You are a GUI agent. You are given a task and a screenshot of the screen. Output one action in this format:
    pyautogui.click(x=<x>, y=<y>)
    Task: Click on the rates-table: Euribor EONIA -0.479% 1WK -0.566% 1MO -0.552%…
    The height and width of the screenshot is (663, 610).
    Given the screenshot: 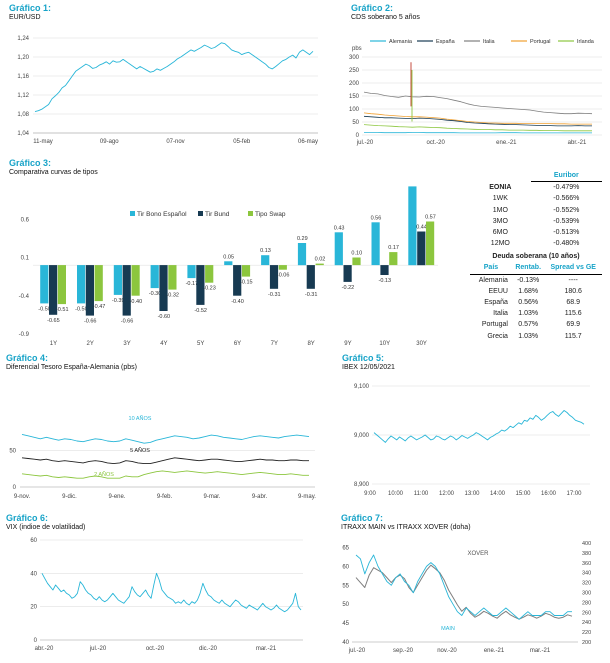 What is the action you would take?
    pyautogui.click(x=536, y=256)
    